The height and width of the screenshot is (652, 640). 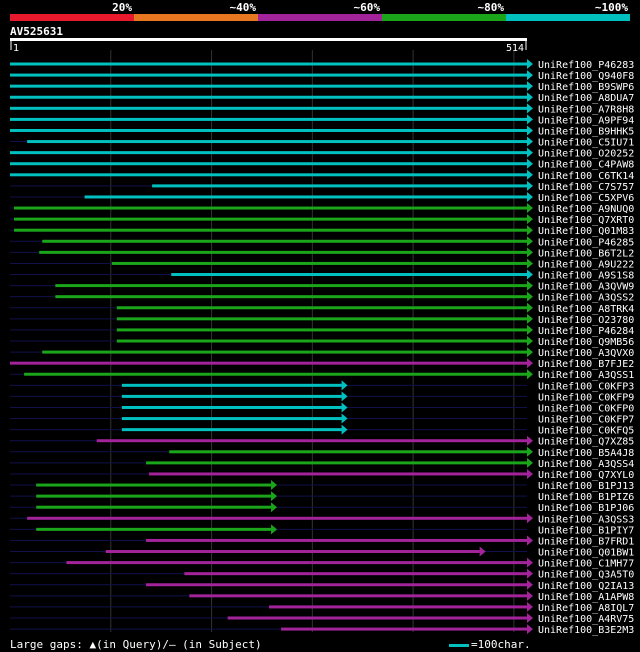 I want to click on hit-label: UniRef100_C0KFQ5, so click(x=586, y=431).